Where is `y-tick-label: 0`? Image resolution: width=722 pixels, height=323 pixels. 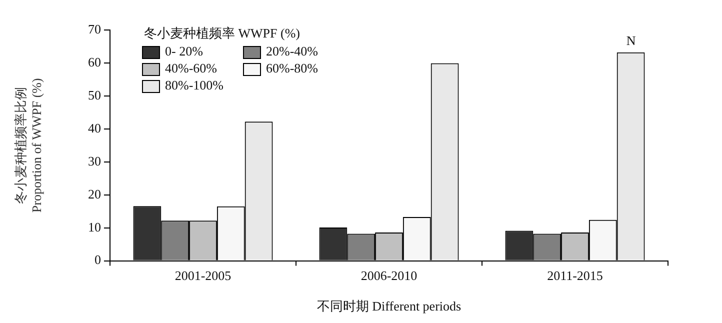
y-tick-label: 0 is located at coordinates (97, 260).